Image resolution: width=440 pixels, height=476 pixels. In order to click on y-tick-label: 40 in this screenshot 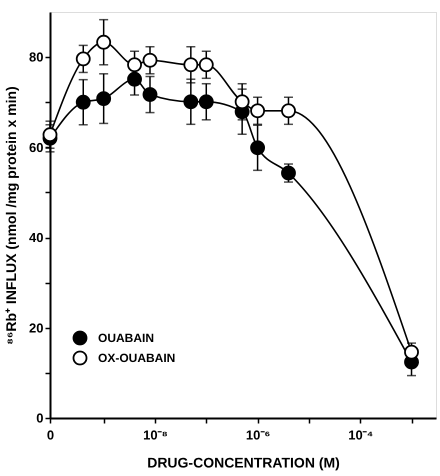, I will do `click(36, 238)`.